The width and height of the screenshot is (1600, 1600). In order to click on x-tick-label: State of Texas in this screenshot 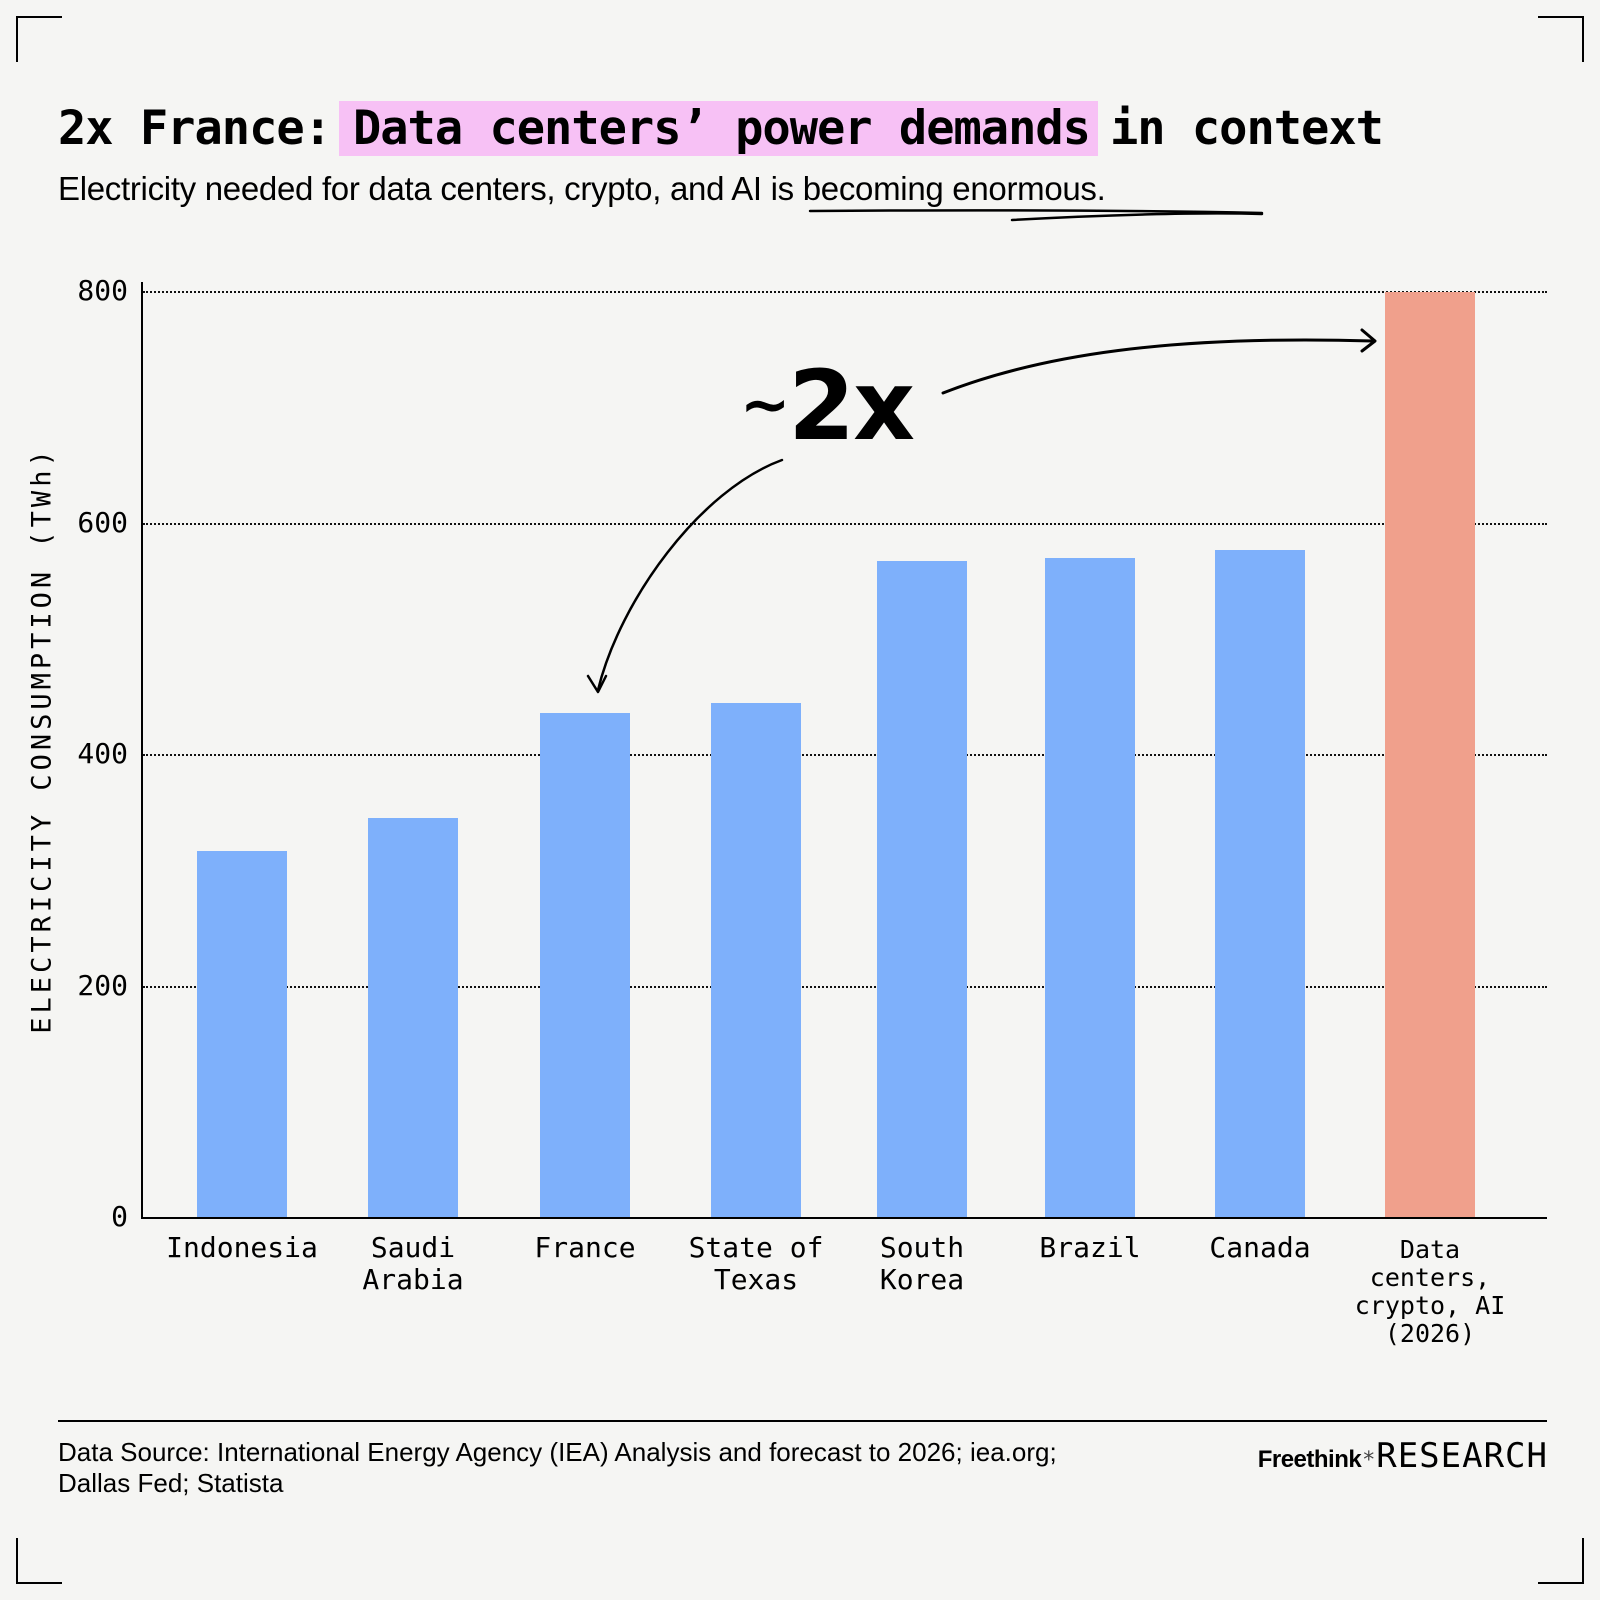, I will do `click(756, 1263)`.